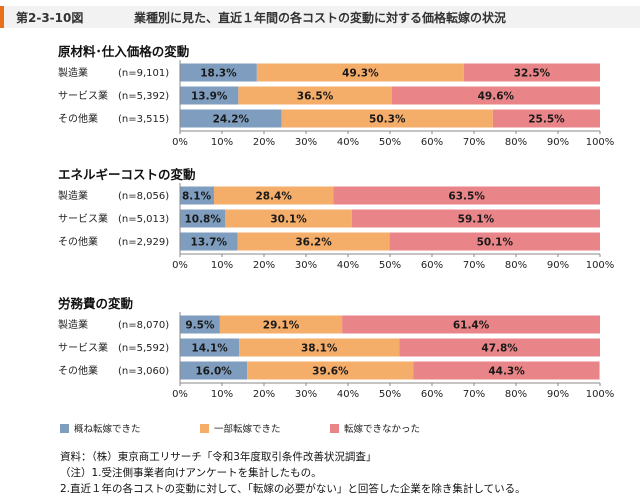  What do you see at coordinates (64, 428) in the screenshot?
I see `legend-swatch-full` at bounding box center [64, 428].